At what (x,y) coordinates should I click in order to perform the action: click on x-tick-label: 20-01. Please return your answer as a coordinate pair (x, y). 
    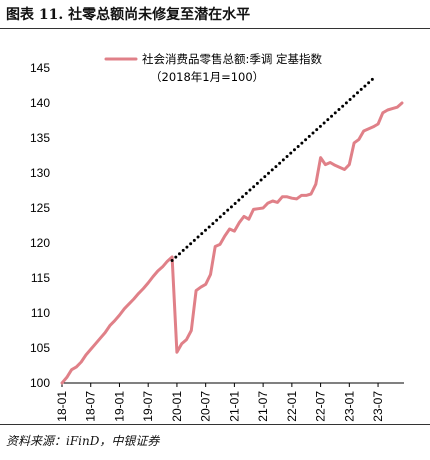
    Looking at the image, I should click on (177, 406).